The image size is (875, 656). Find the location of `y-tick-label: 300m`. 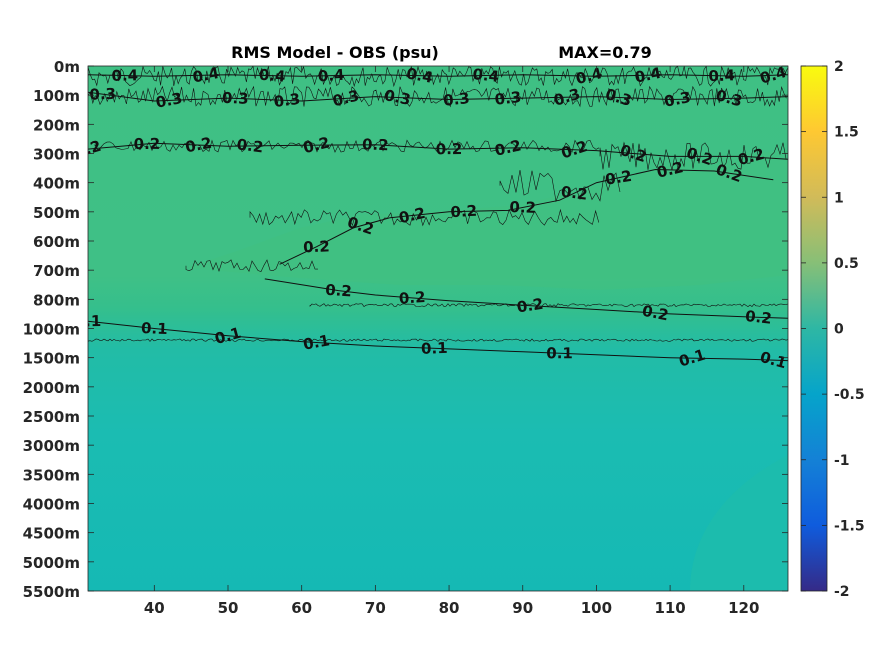

y-tick-label: 300m is located at coordinates (56, 155).